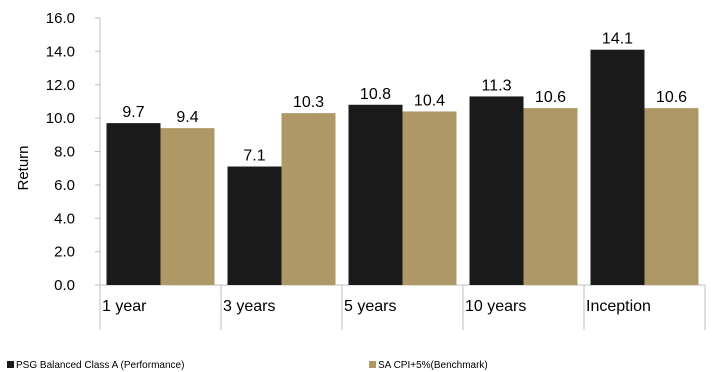 The image size is (721, 372). I want to click on data-label: 14.1, so click(617, 39).